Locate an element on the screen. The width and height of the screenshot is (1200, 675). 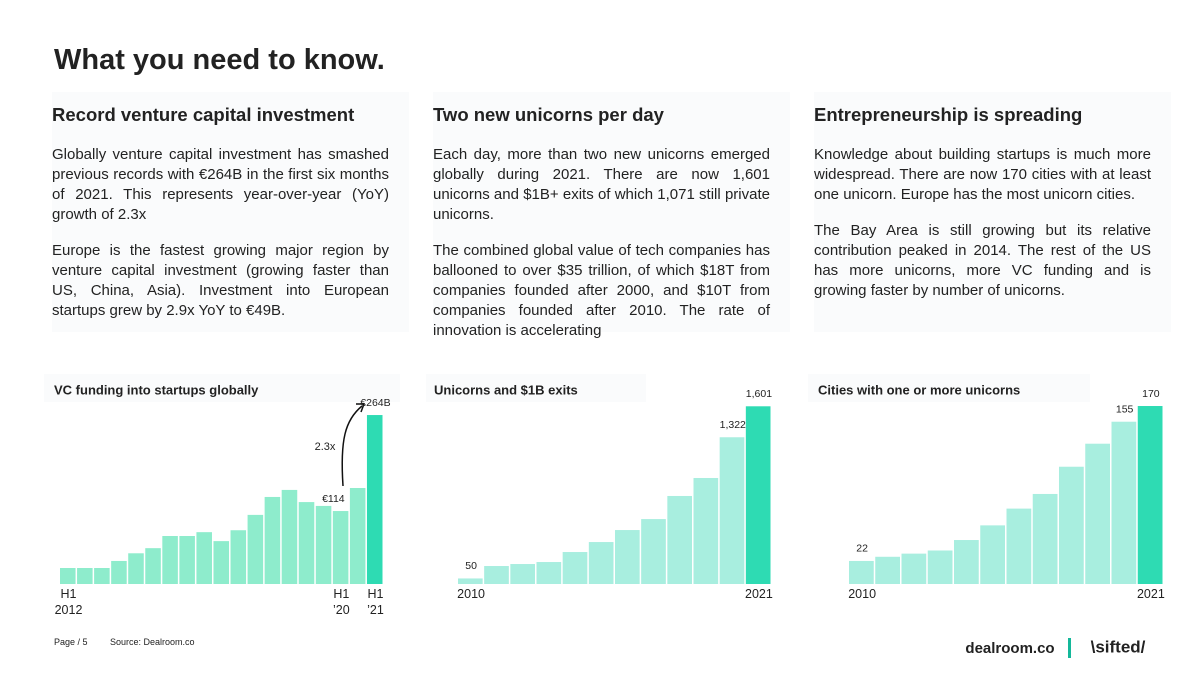
value-label: 22 is located at coordinates (862, 549).